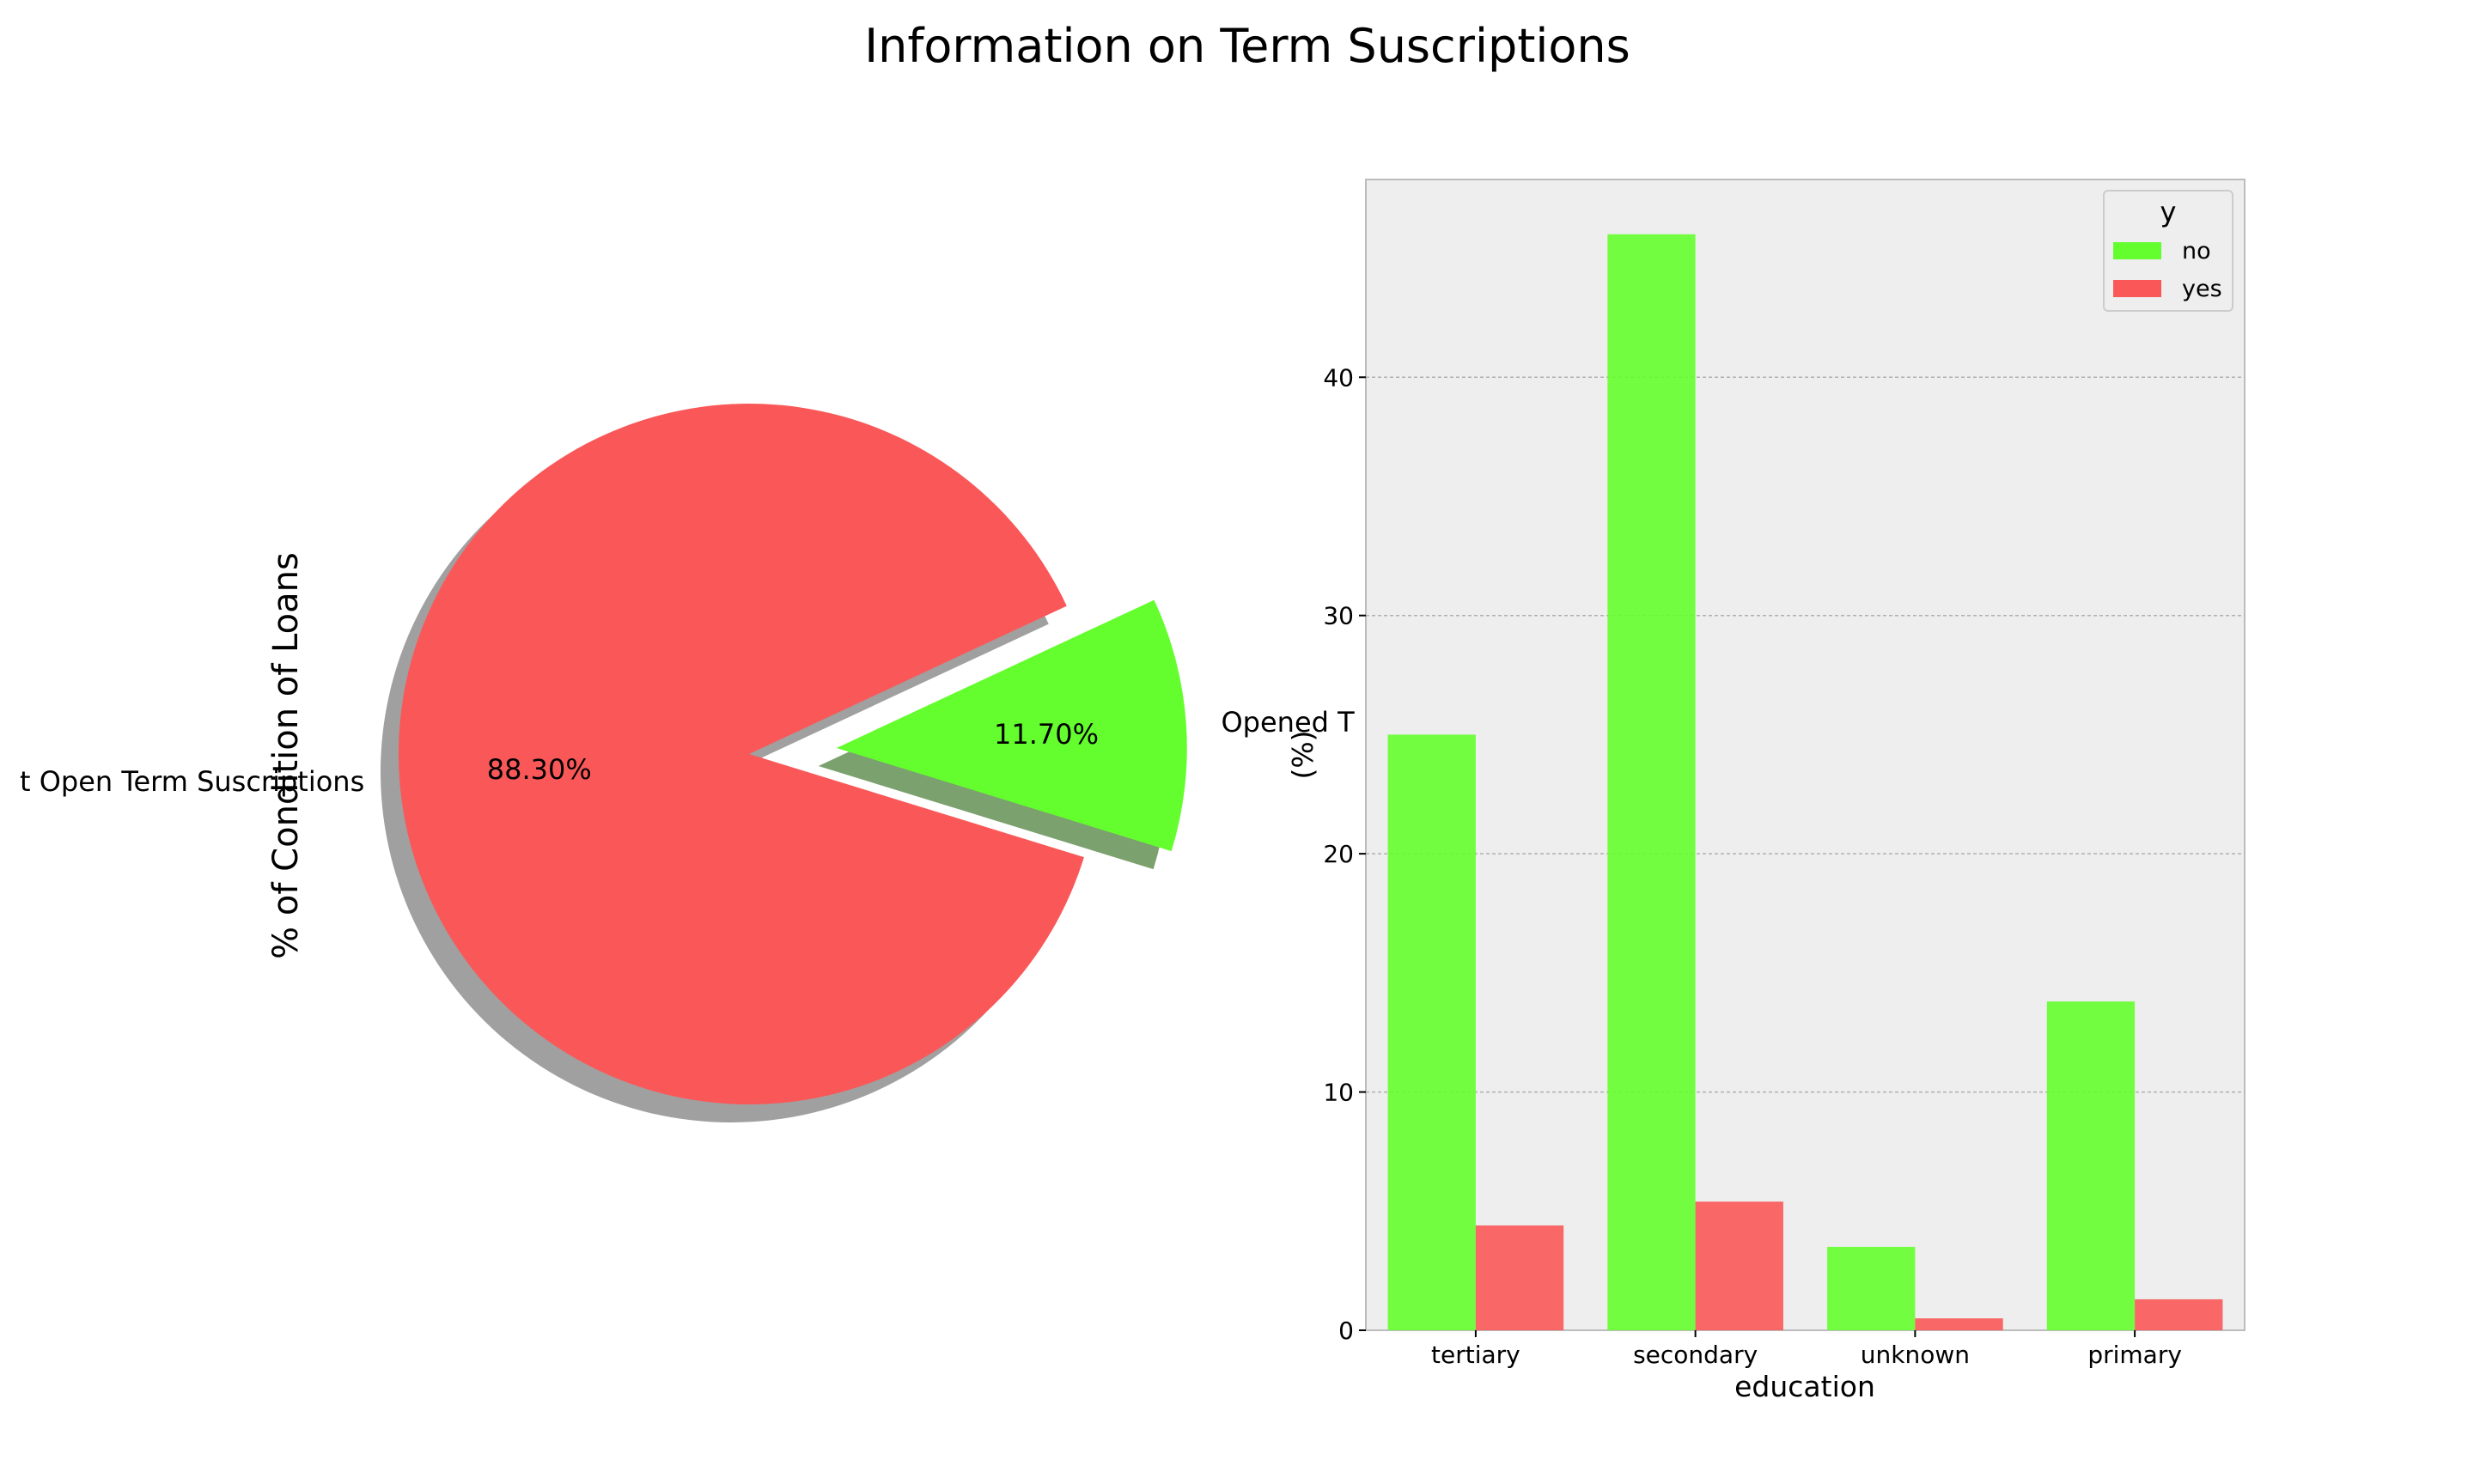 The height and width of the screenshot is (1484, 2474). Describe the element at coordinates (2137, 288) in the screenshot. I see `legend-swatch-yes` at that location.